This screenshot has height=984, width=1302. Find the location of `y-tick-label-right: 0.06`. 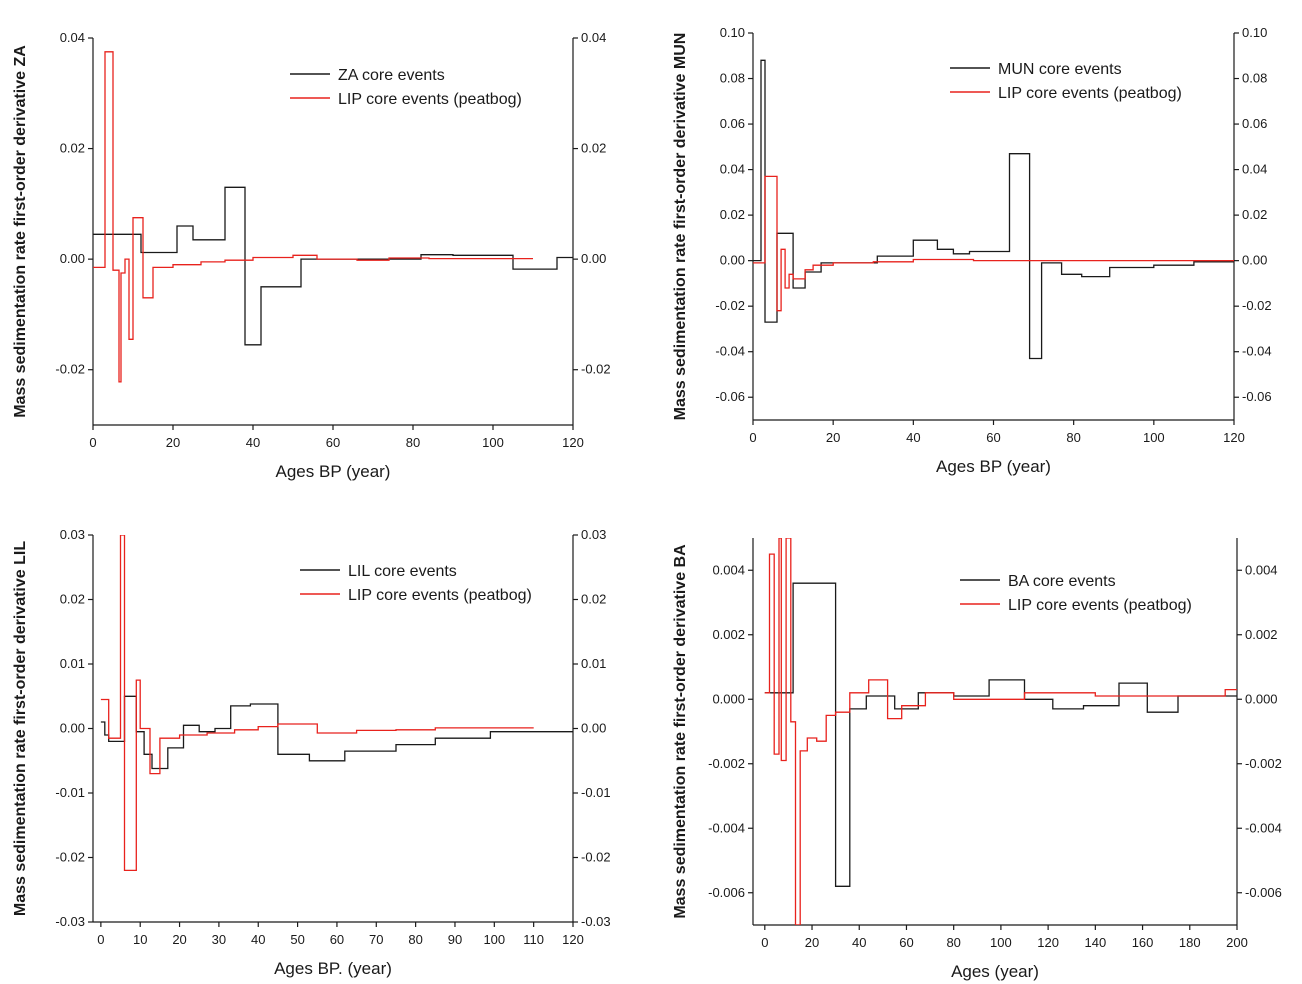

y-tick-label-right: 0.06 is located at coordinates (1254, 123).